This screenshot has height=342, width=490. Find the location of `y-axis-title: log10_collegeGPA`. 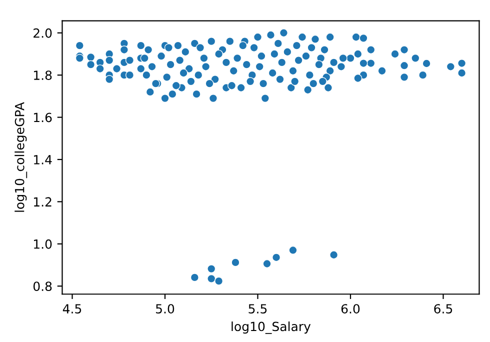

y-axis-title: log10_collegeGPA is located at coordinates (21, 157).